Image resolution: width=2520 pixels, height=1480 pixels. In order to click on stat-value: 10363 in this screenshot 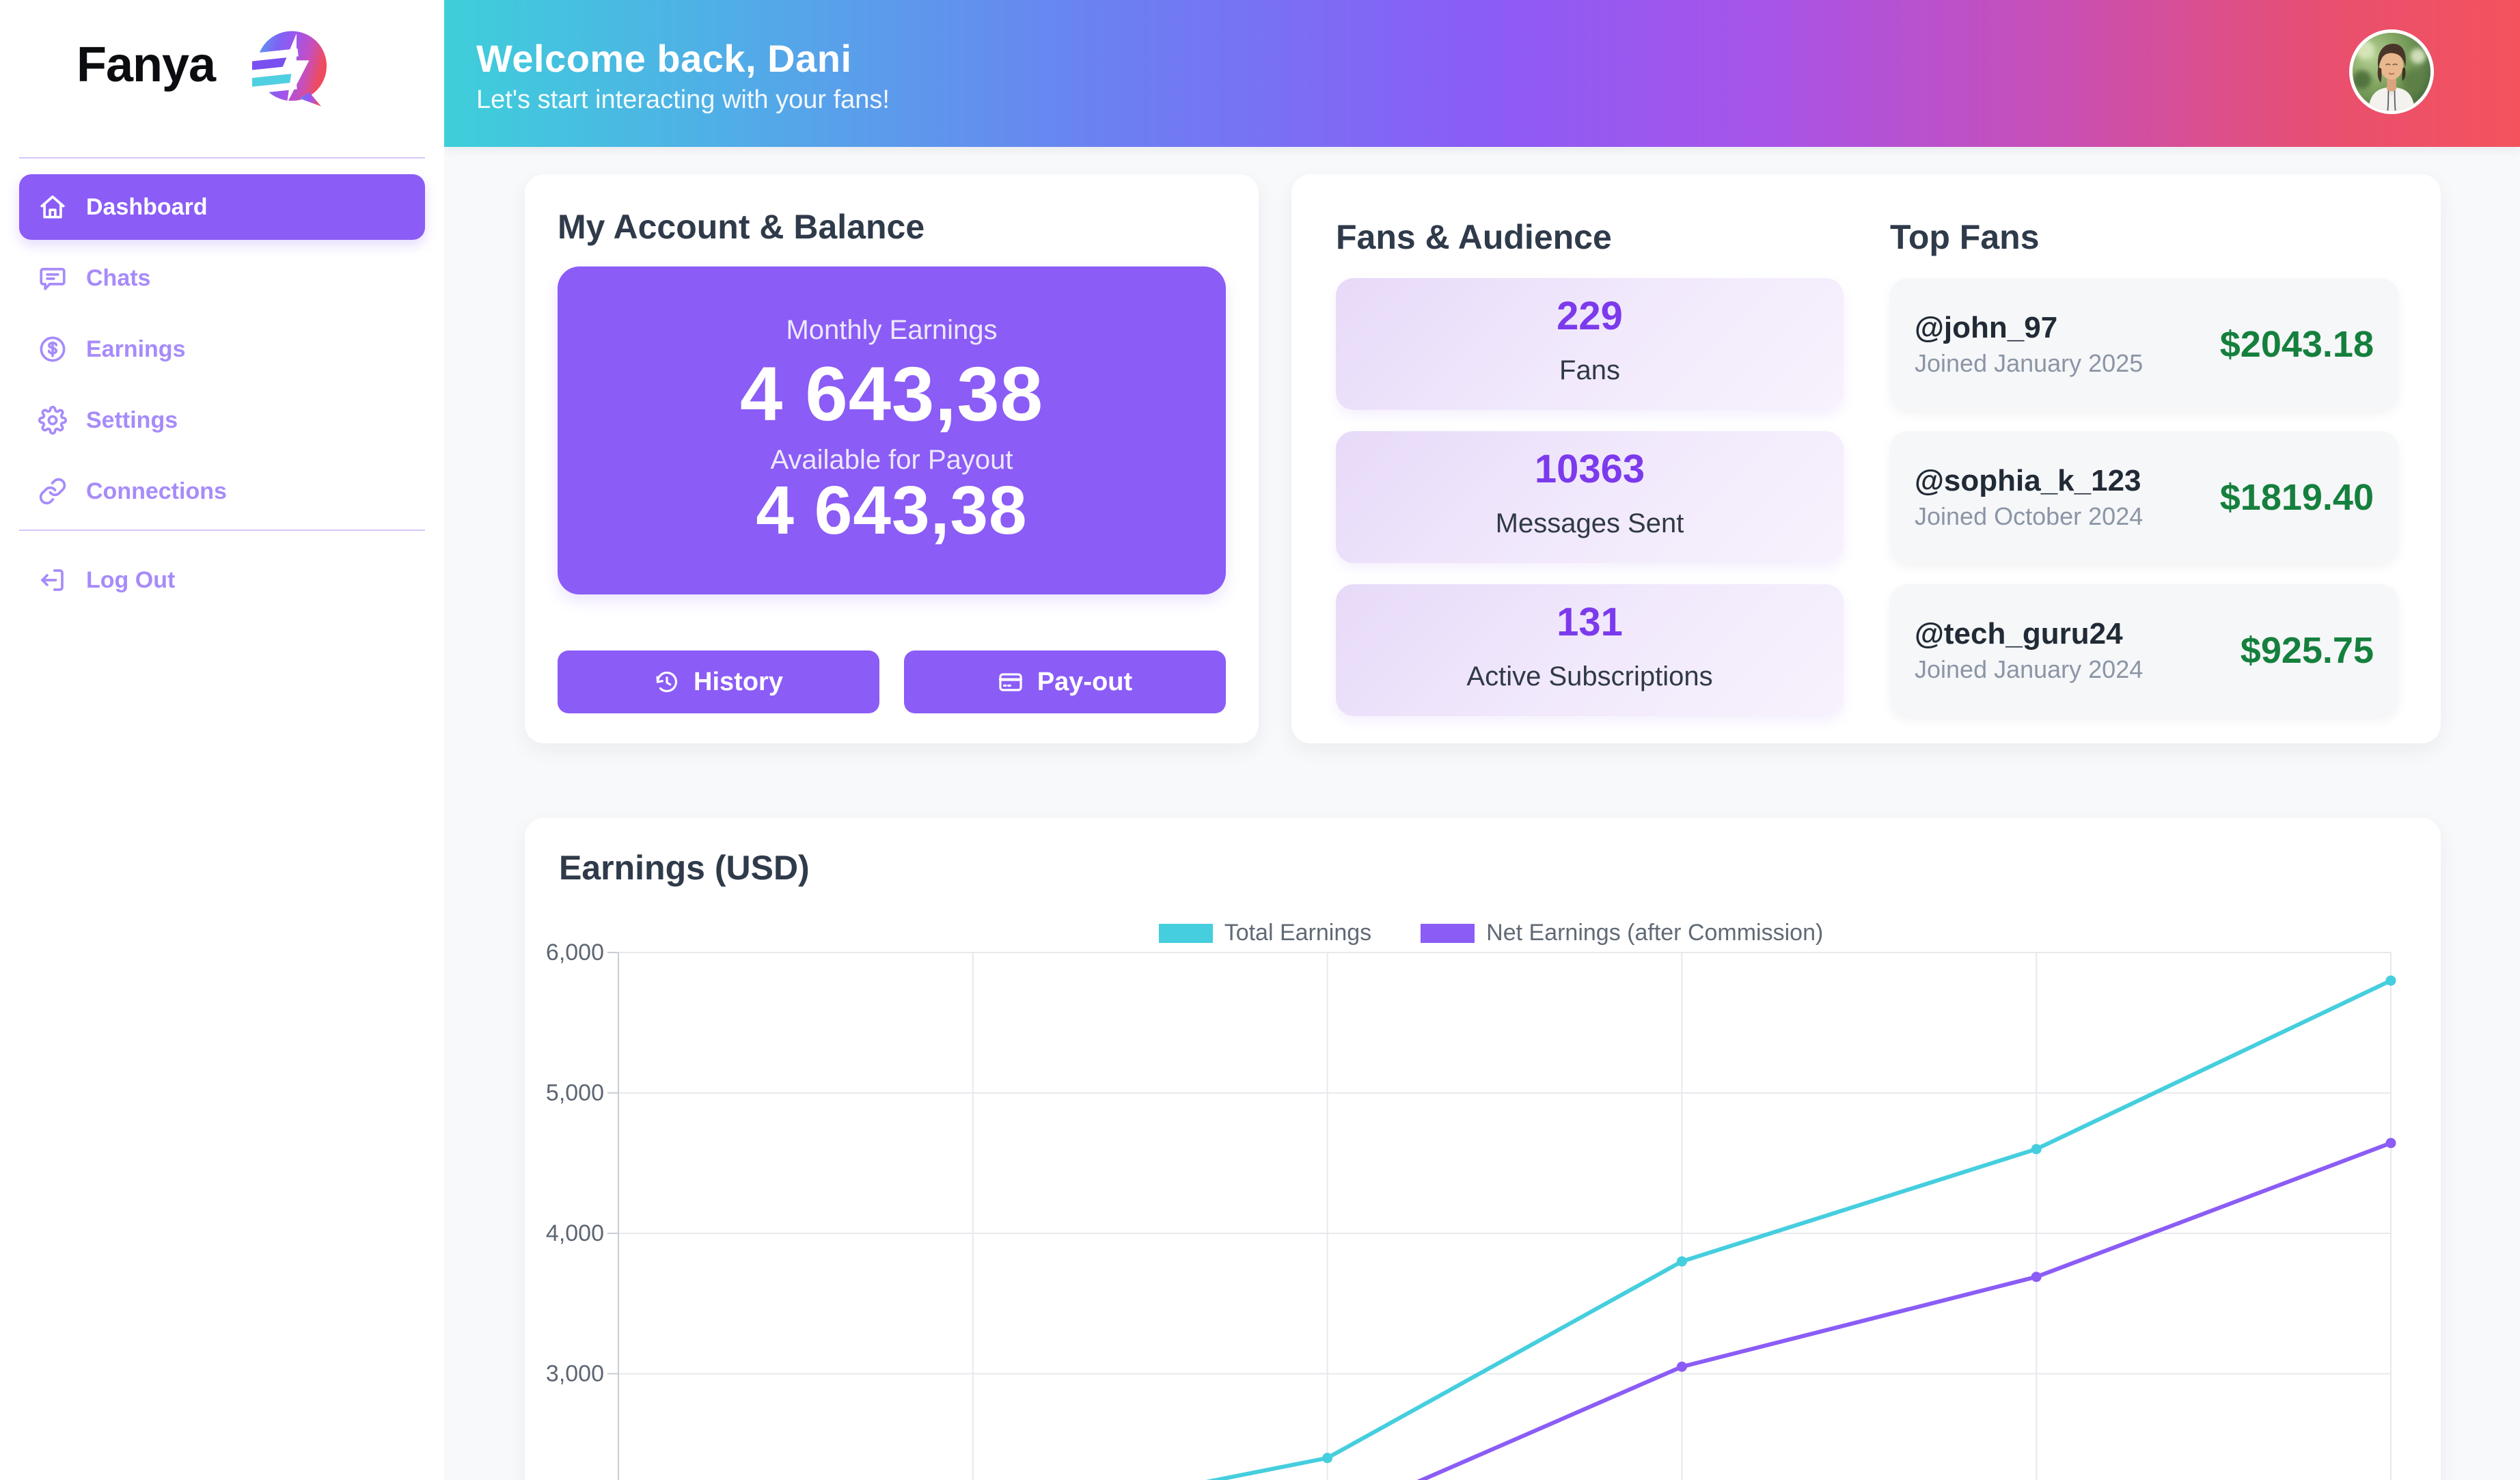, I will do `click(1589, 469)`.